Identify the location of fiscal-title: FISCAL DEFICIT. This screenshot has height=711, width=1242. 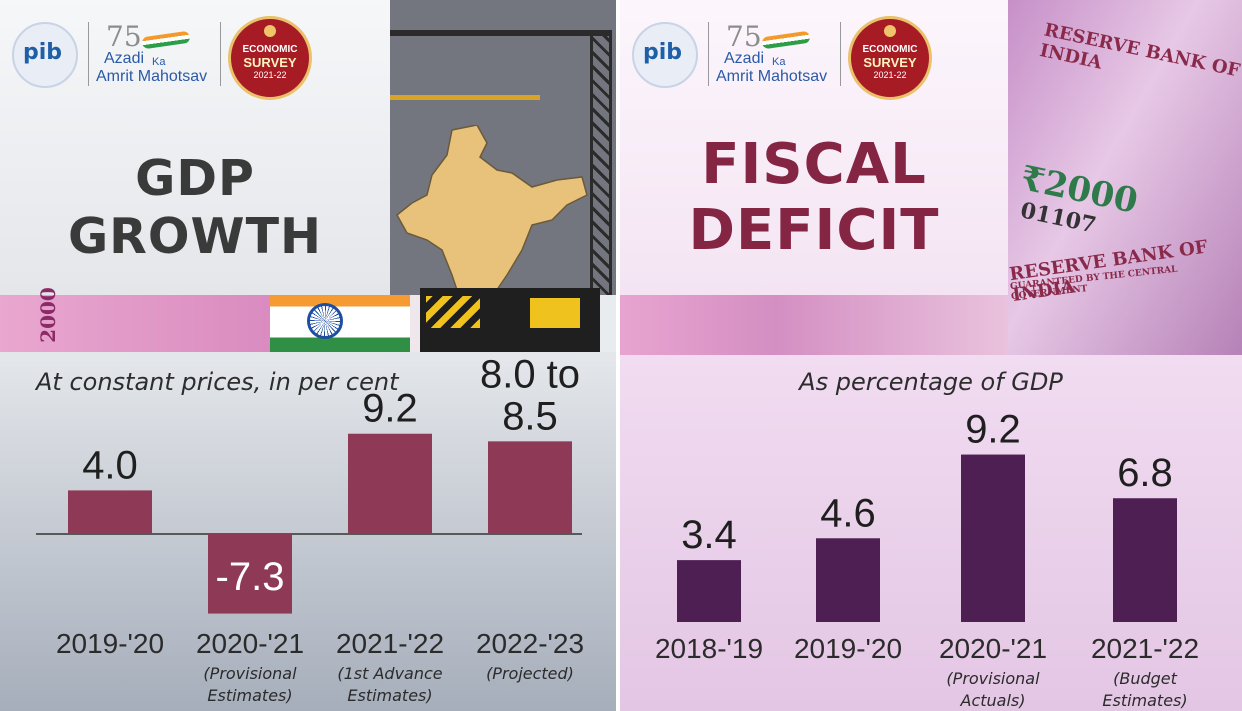
(814, 198).